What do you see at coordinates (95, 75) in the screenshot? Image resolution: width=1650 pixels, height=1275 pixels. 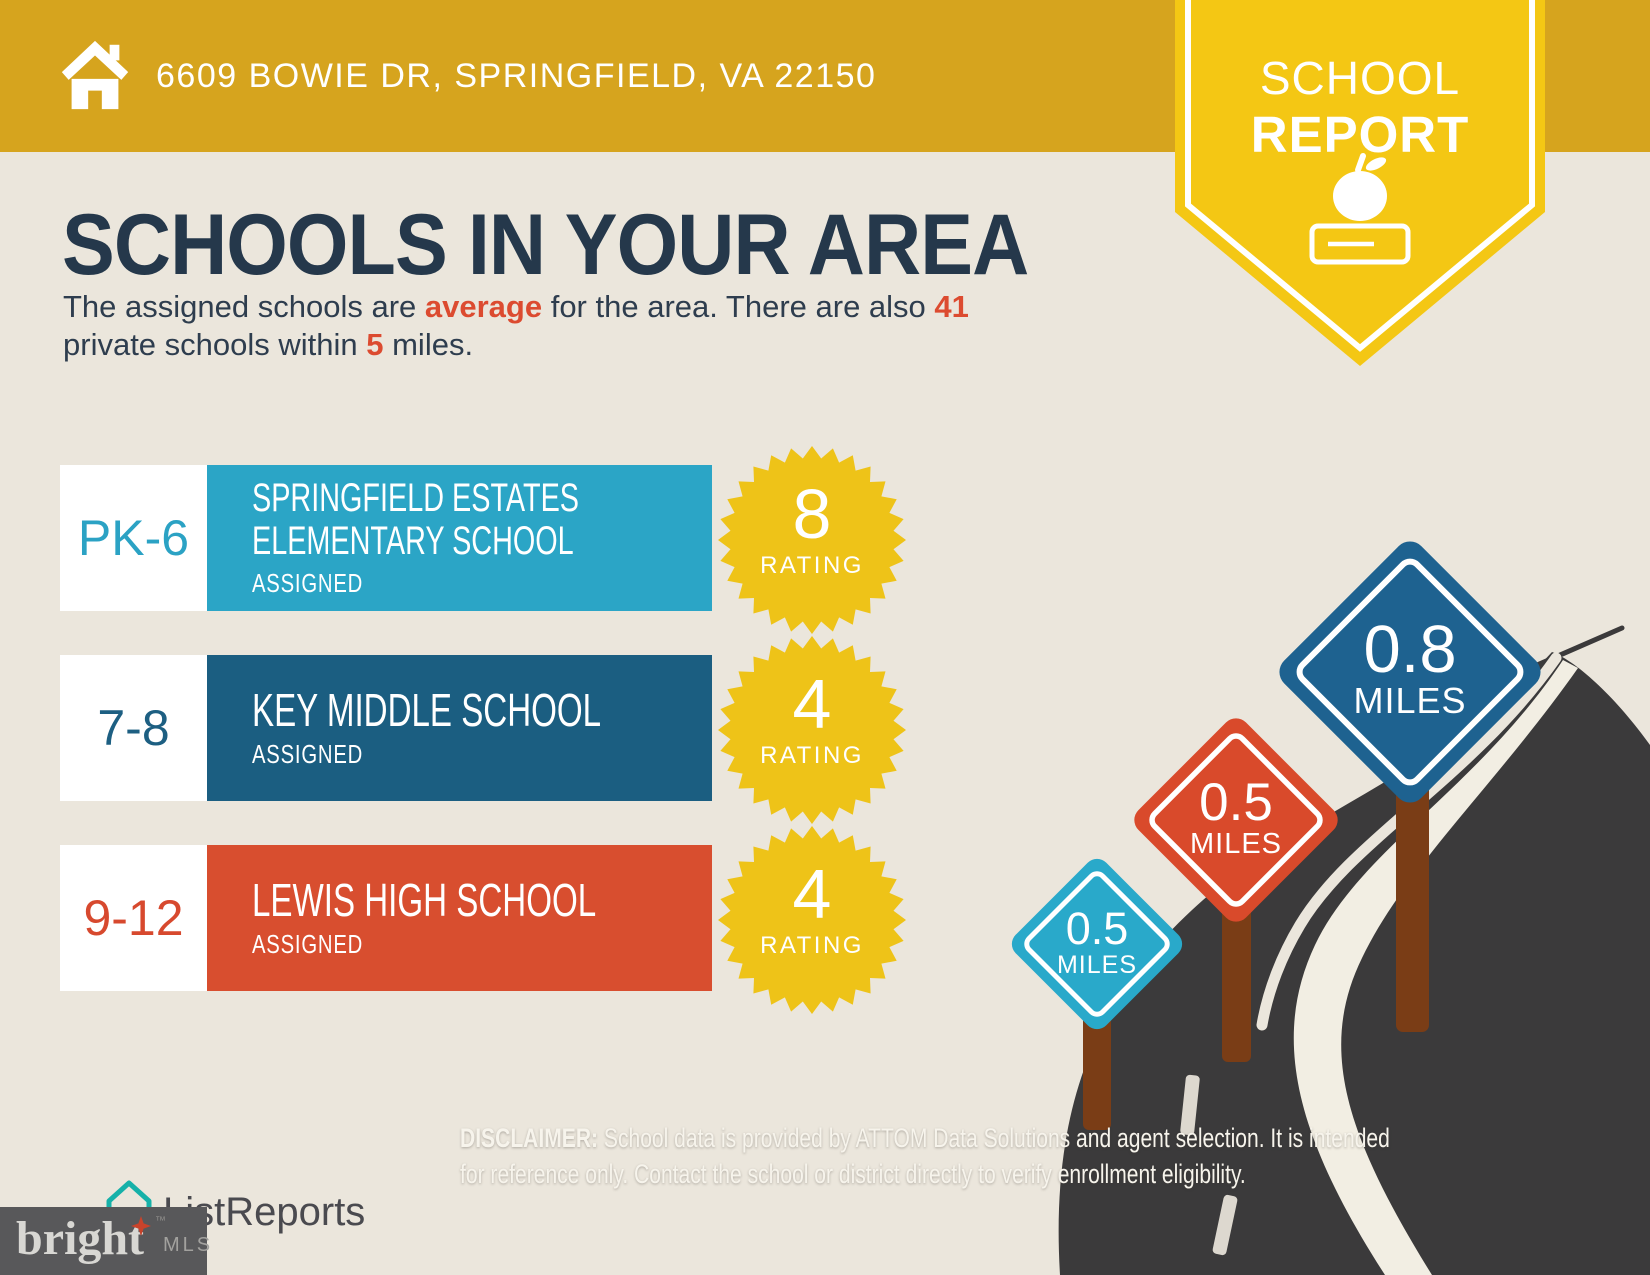 I see `home-icon` at bounding box center [95, 75].